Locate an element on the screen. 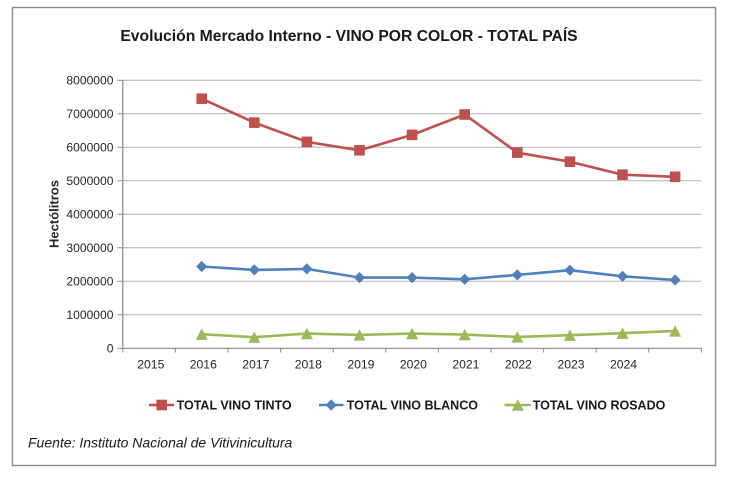 The width and height of the screenshot is (737, 480). svg-text: 7000000 is located at coordinates (89, 114).